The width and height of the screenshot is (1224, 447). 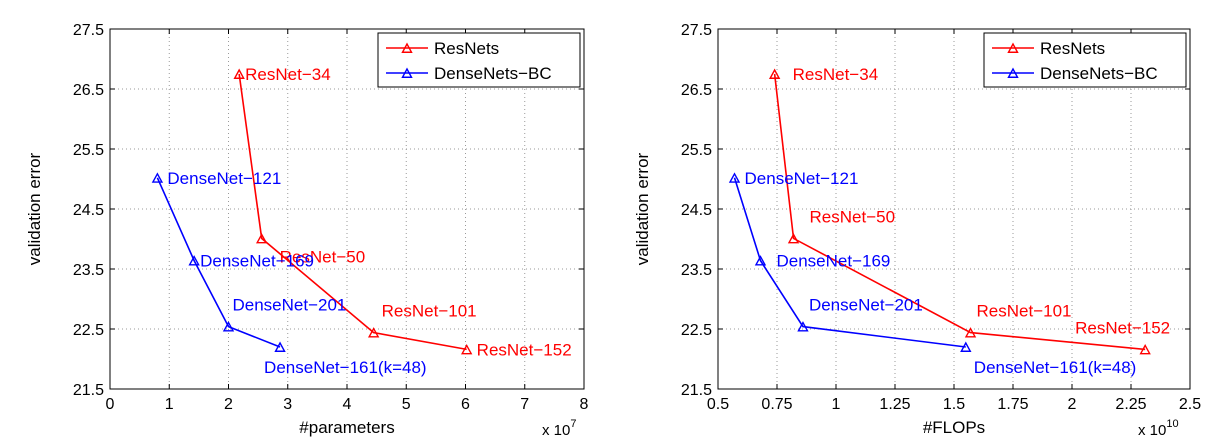 What do you see at coordinates (1130, 404) in the screenshot?
I see `x-tick-label: 2.25` at bounding box center [1130, 404].